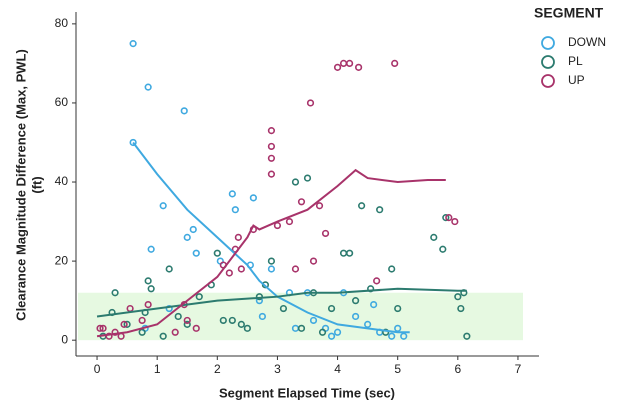 The height and width of the screenshot is (407, 631). I want to click on legend-label: PL, so click(575, 61).